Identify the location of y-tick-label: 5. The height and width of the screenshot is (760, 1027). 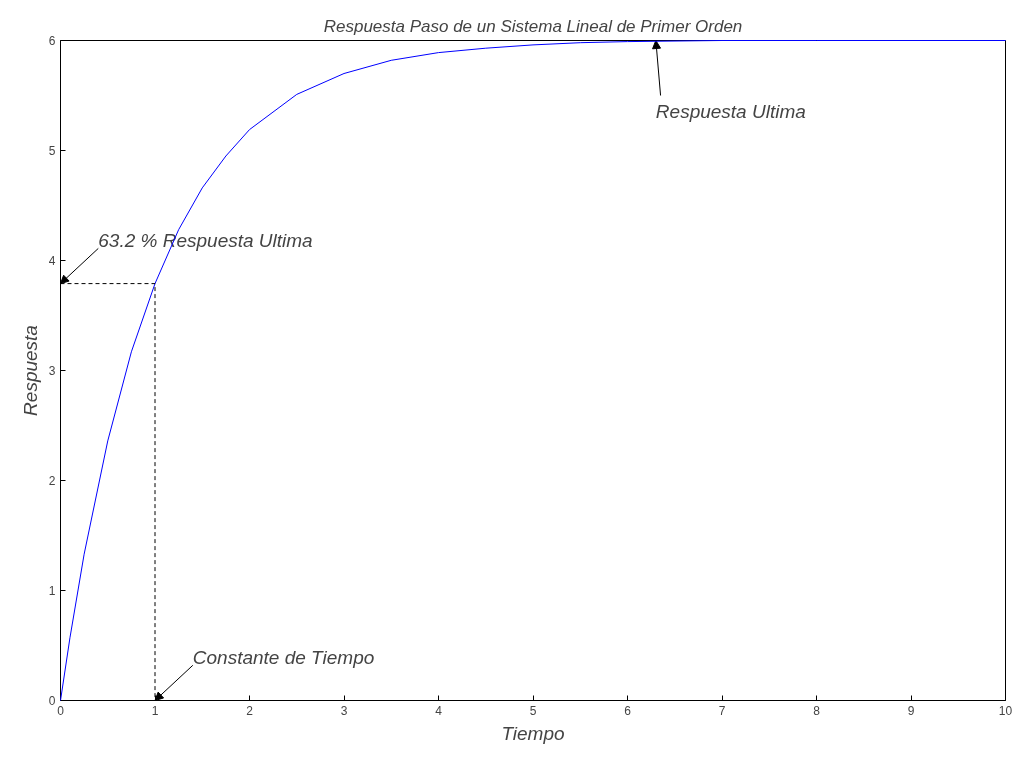
(52, 151).